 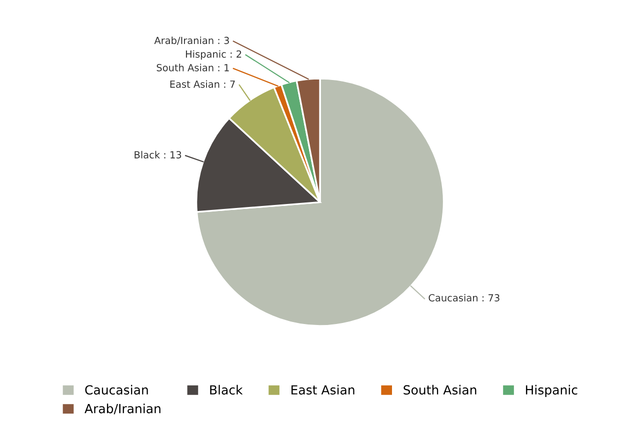 I want to click on data-label: South Asian : 1, so click(x=192, y=68).